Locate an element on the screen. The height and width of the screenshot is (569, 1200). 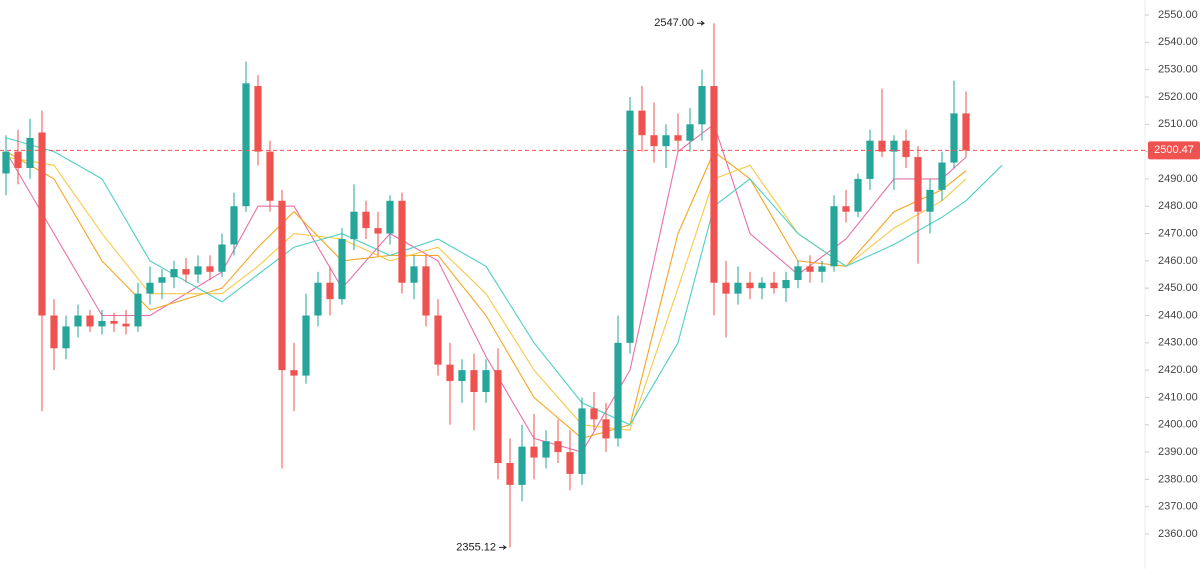
y-tick-label: 2540.00 is located at coordinates (1178, 42).